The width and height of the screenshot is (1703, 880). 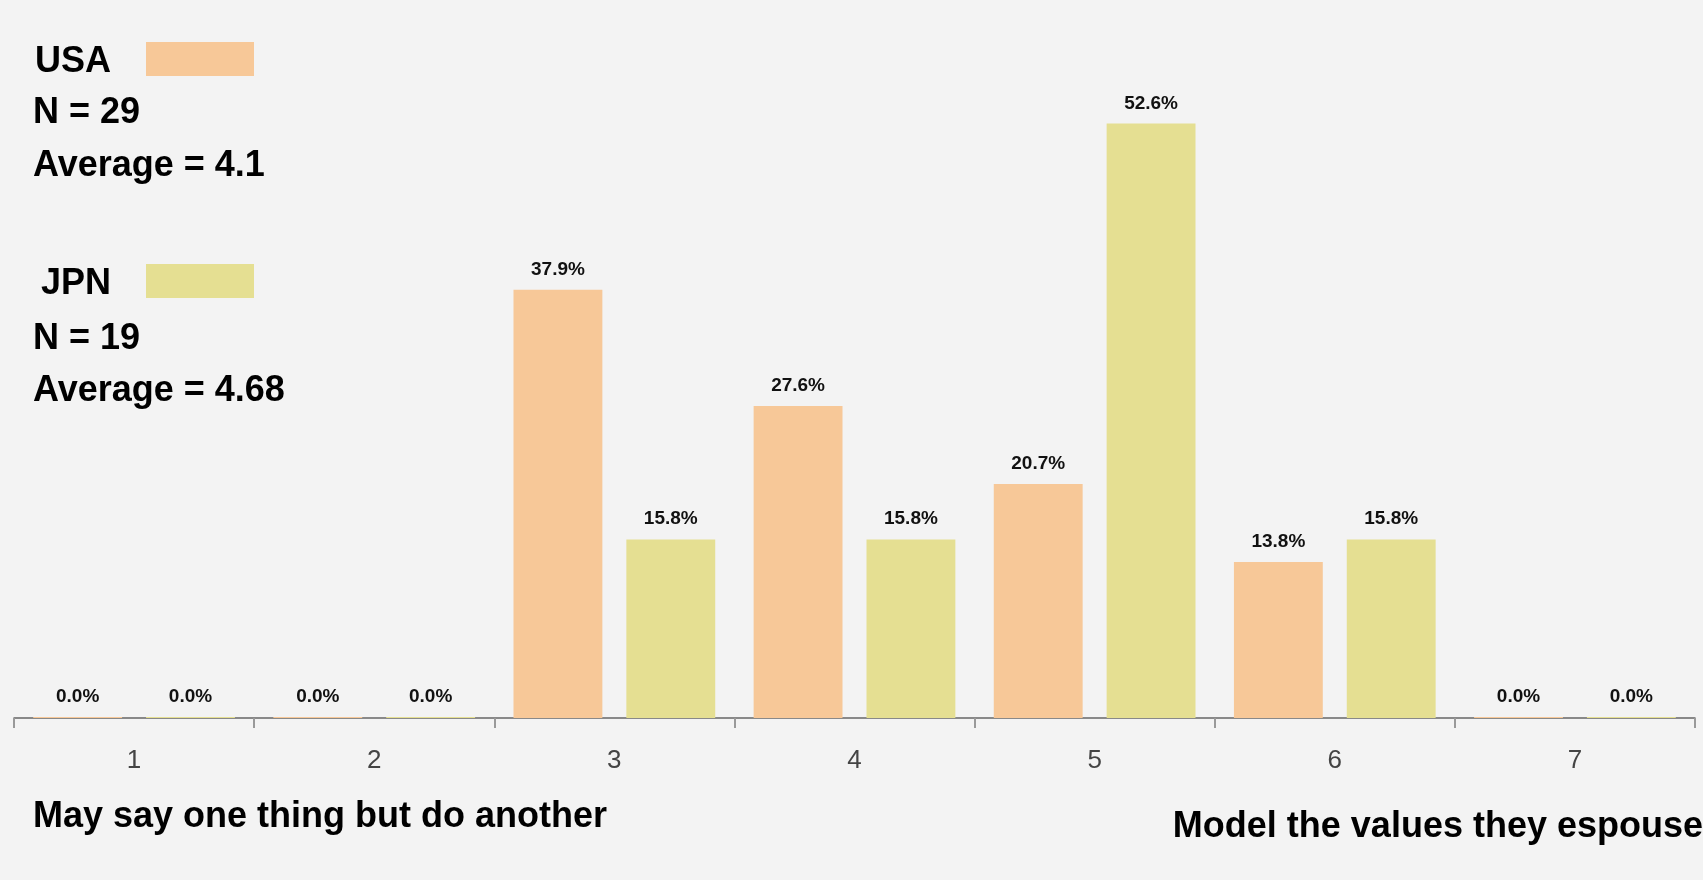 What do you see at coordinates (87, 110) in the screenshot?
I see `annotation: N = 29` at bounding box center [87, 110].